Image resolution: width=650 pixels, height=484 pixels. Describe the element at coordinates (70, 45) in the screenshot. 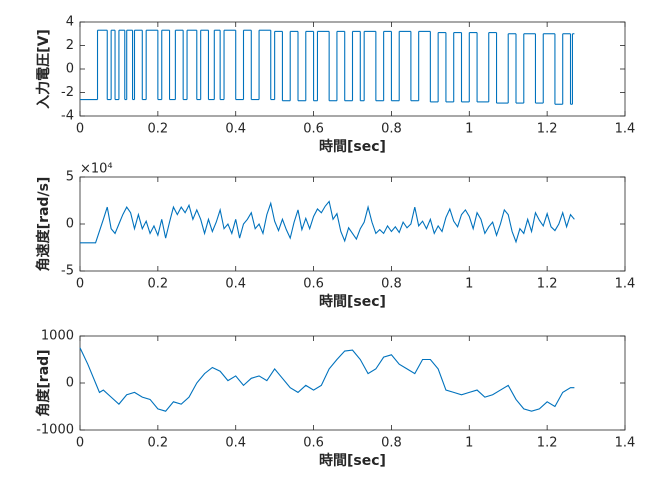

I see `y-tick-label: 2` at that location.